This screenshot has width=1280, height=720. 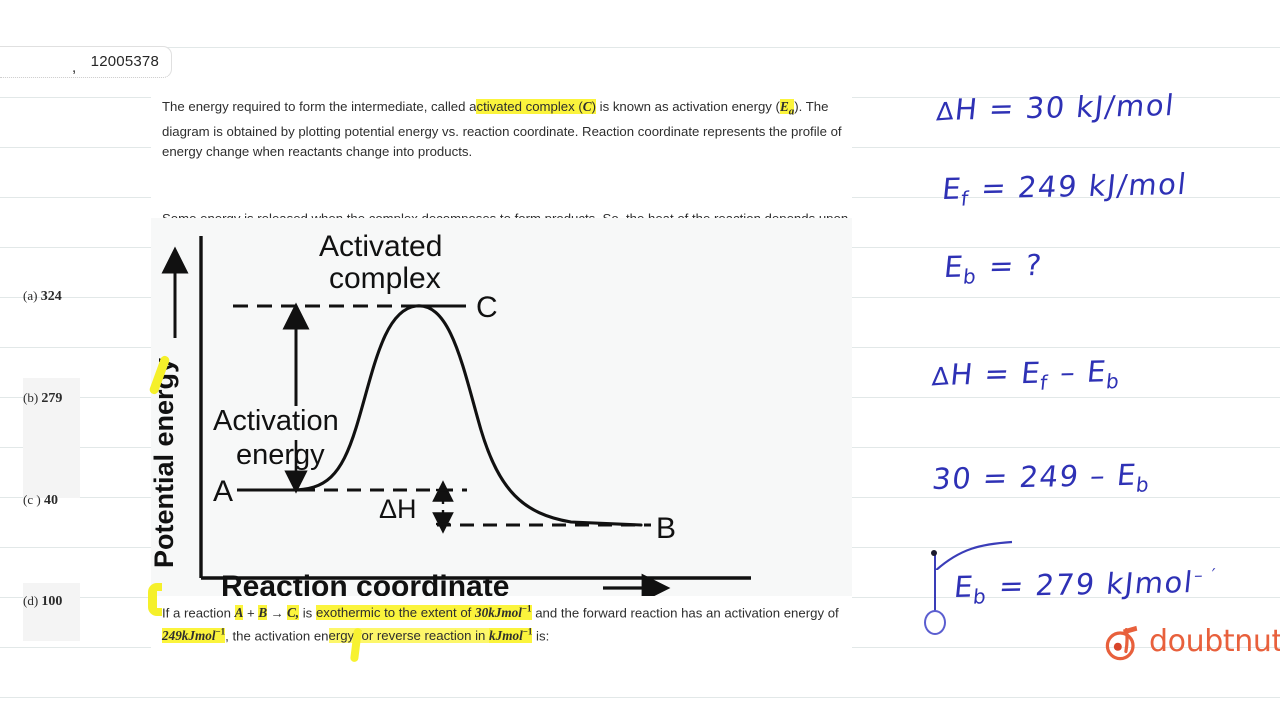 What do you see at coordinates (973, 555) in the screenshot?
I see `answer-pointer-curve` at bounding box center [973, 555].